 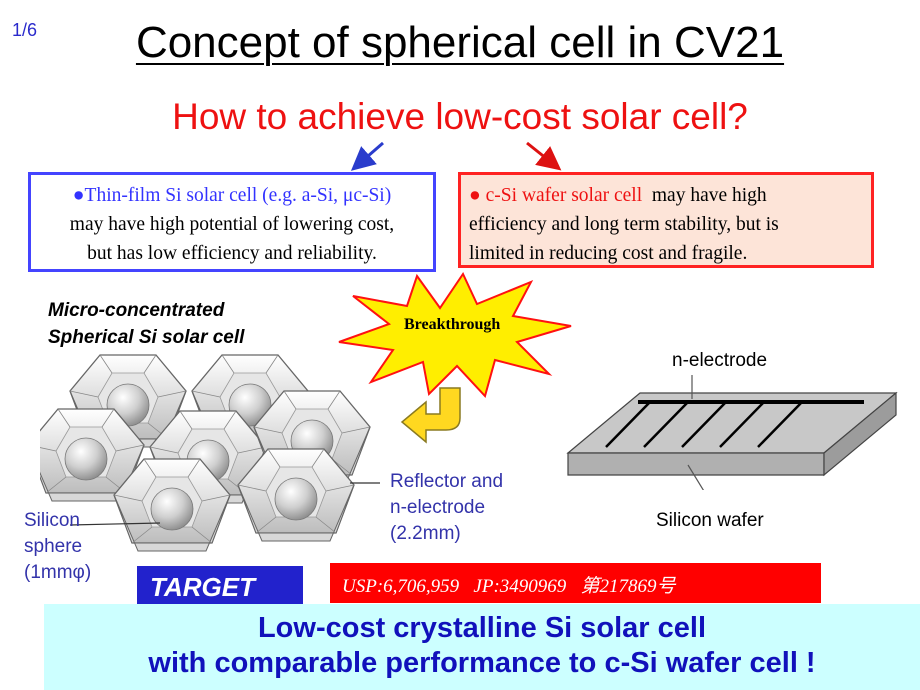 What do you see at coordinates (367, 156) in the screenshot?
I see `arrow-left-icon` at bounding box center [367, 156].